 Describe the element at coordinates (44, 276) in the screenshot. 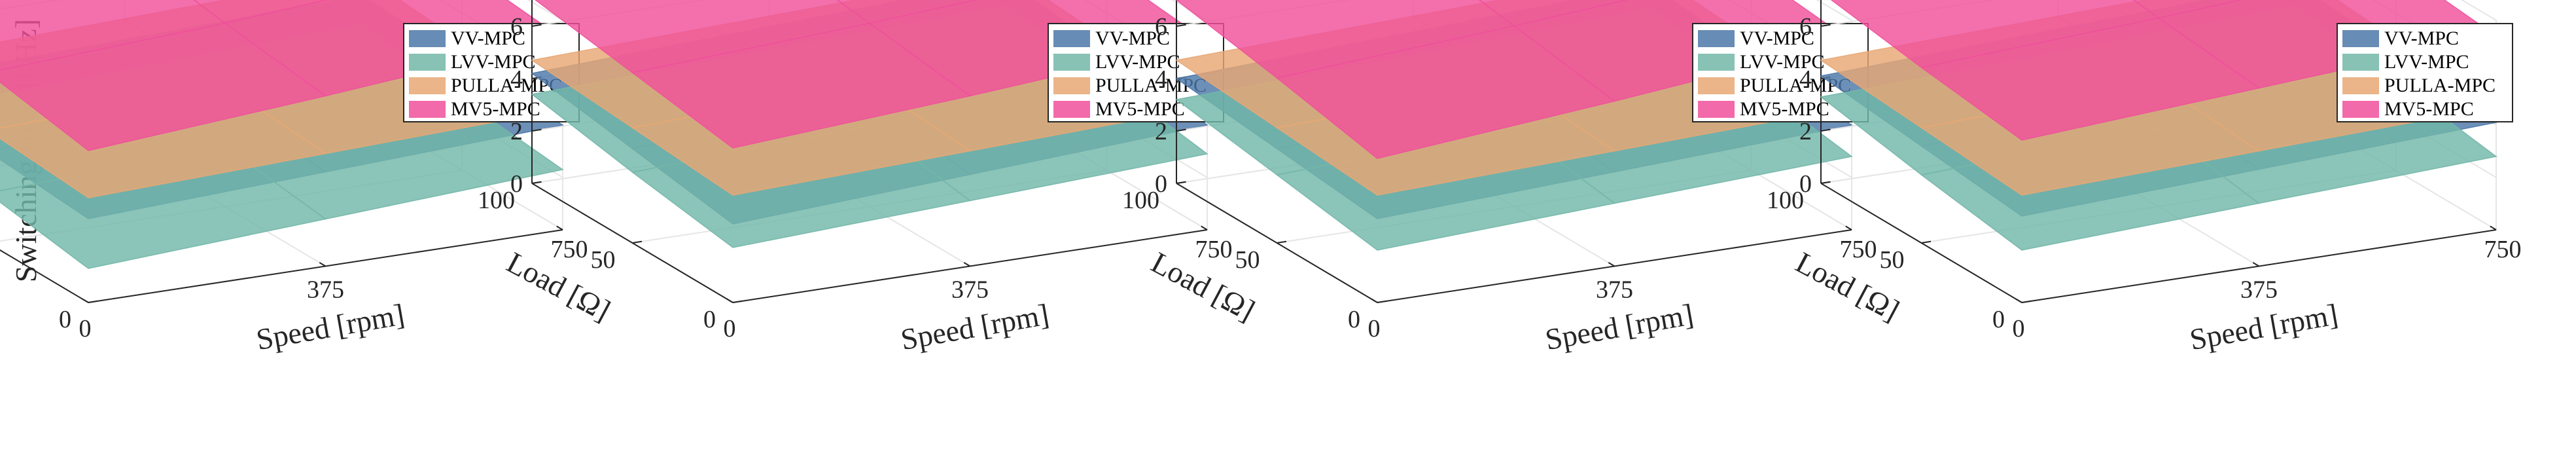

I see `y-axis-line` at that location.